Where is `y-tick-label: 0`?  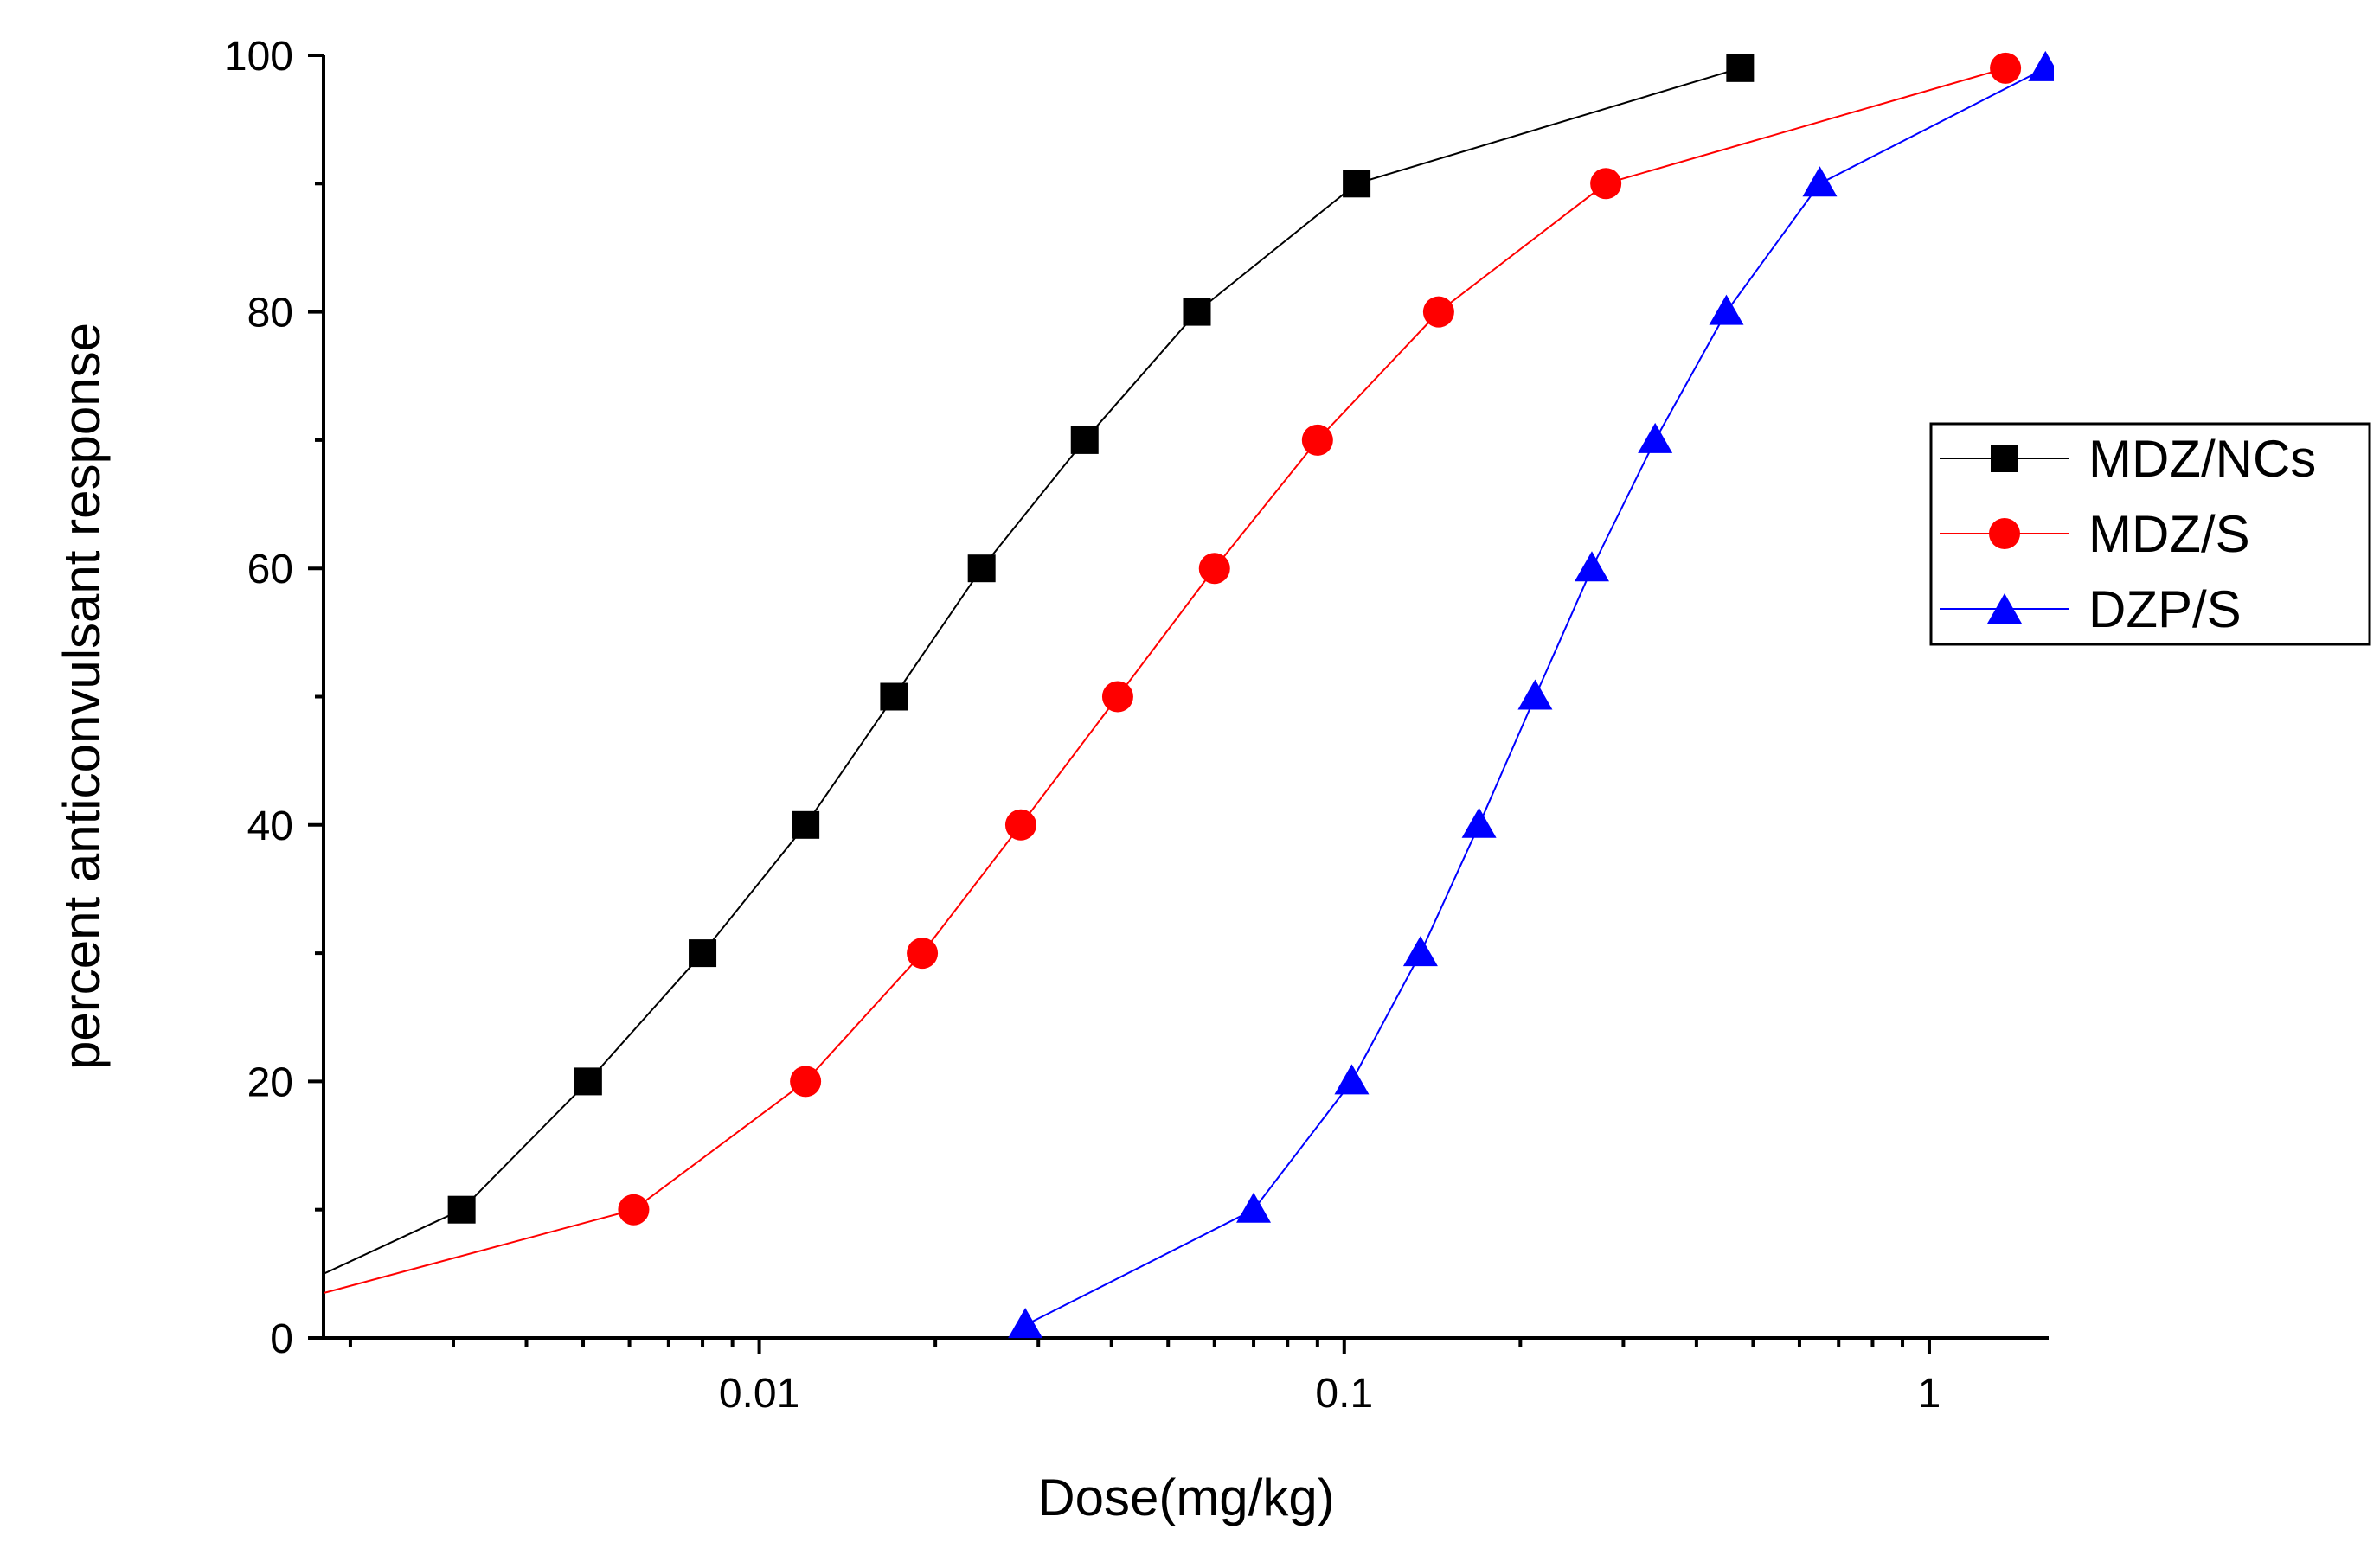
y-tick-label: 0 is located at coordinates (281, 1339).